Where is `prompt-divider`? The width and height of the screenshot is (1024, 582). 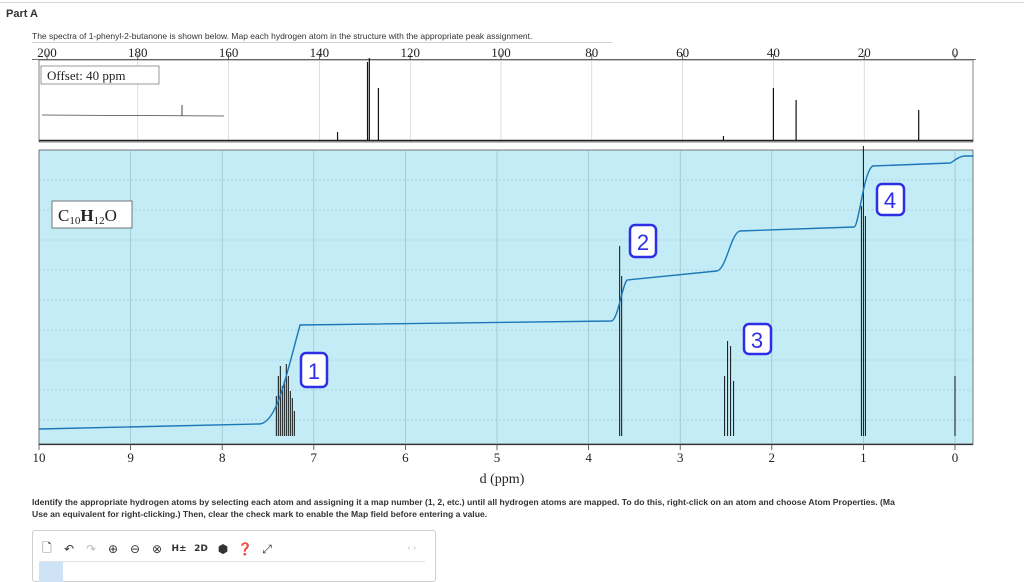
prompt-divider is located at coordinates (322, 42).